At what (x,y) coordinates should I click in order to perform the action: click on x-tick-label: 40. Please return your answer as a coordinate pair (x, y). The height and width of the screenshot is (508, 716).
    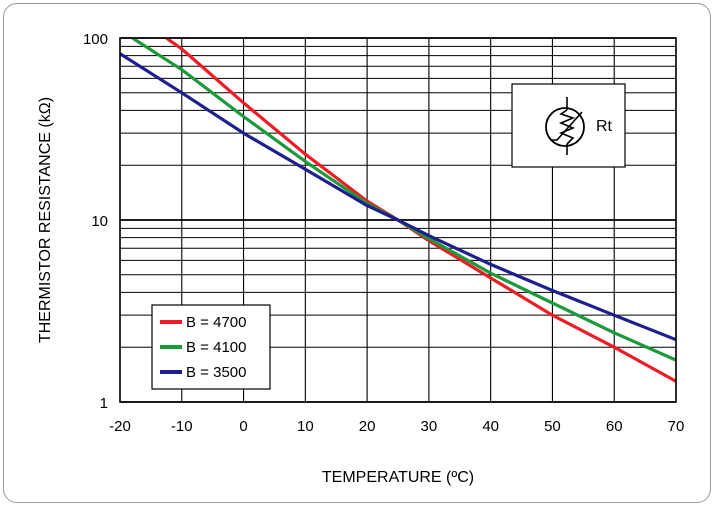
    Looking at the image, I should click on (490, 426).